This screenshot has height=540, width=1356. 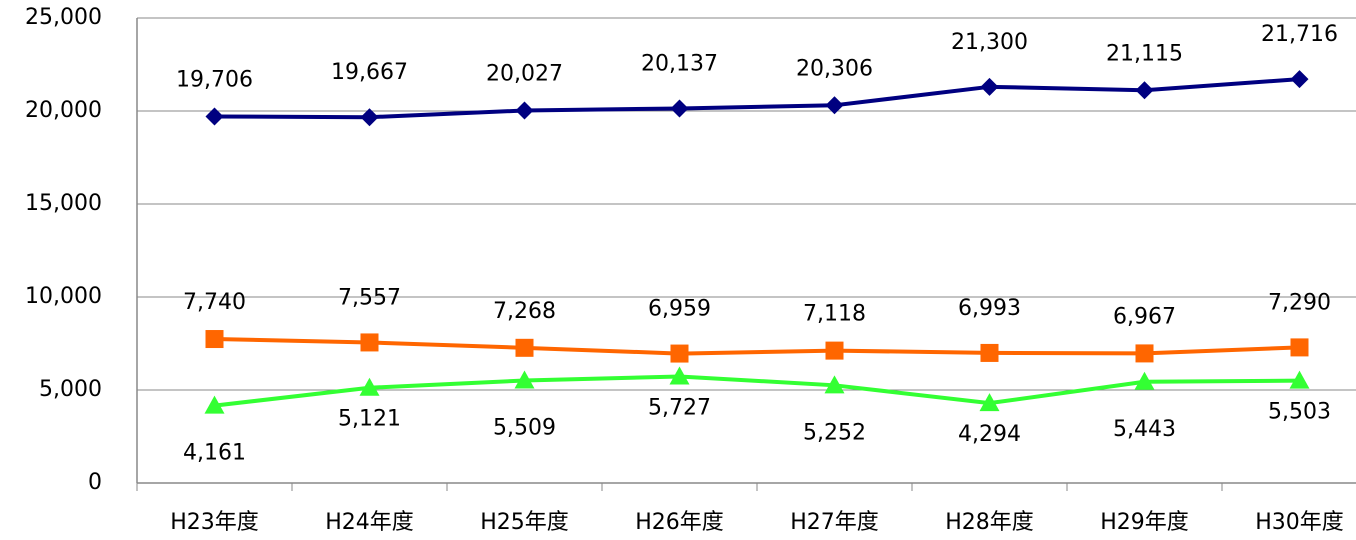 What do you see at coordinates (679, 63) in the screenshot?
I see `data-label: 20,137` at bounding box center [679, 63].